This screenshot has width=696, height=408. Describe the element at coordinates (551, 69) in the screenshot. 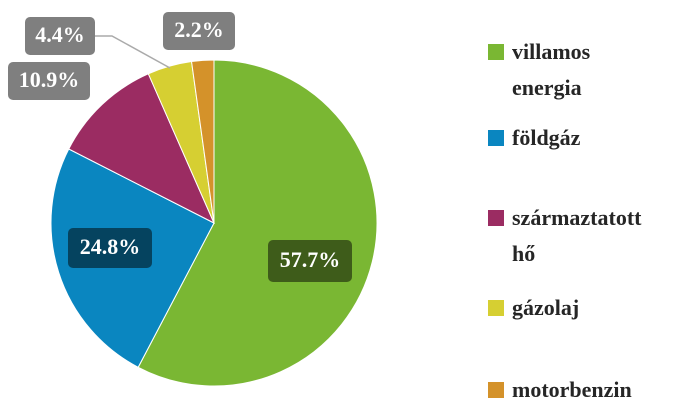

I see `legend-label: villamos energia` at that location.